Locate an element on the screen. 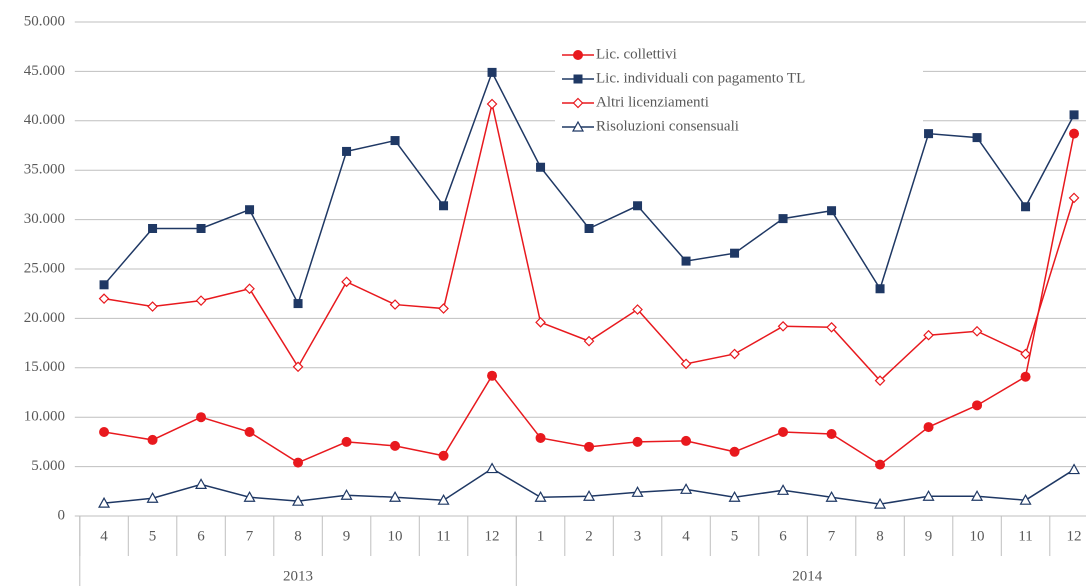  y-tick-label: 15.000 is located at coordinates (44, 367).